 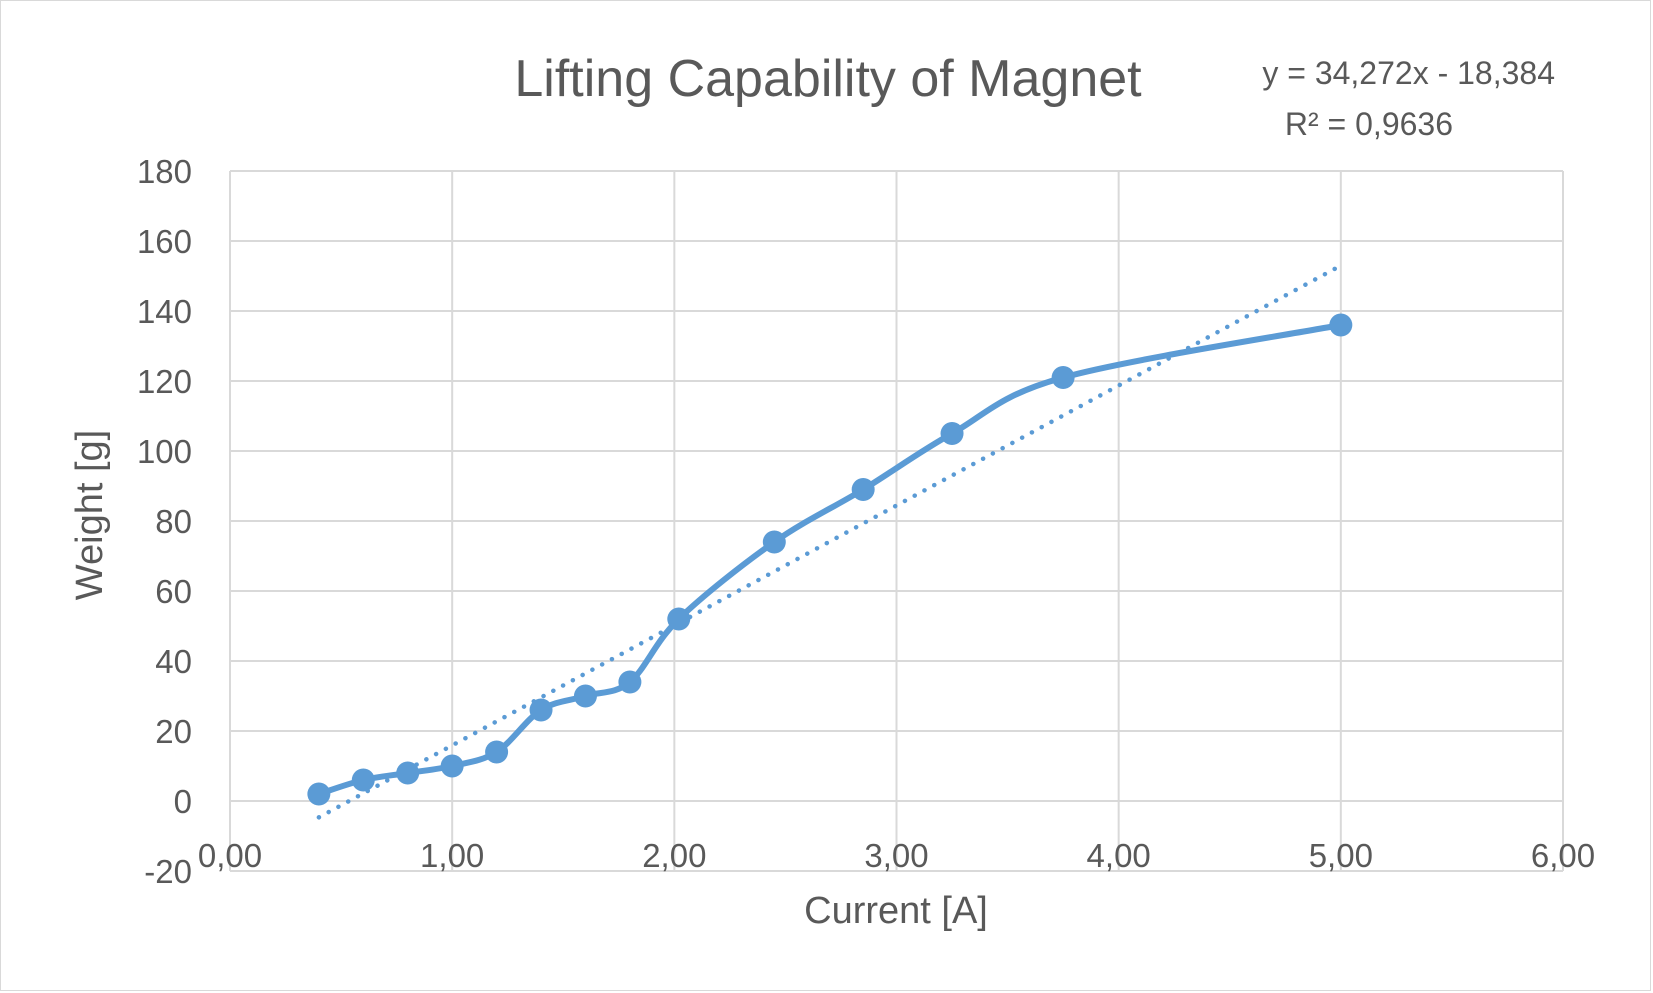 What do you see at coordinates (452, 855) in the screenshot?
I see `x-tick-label: 1,00` at bounding box center [452, 855].